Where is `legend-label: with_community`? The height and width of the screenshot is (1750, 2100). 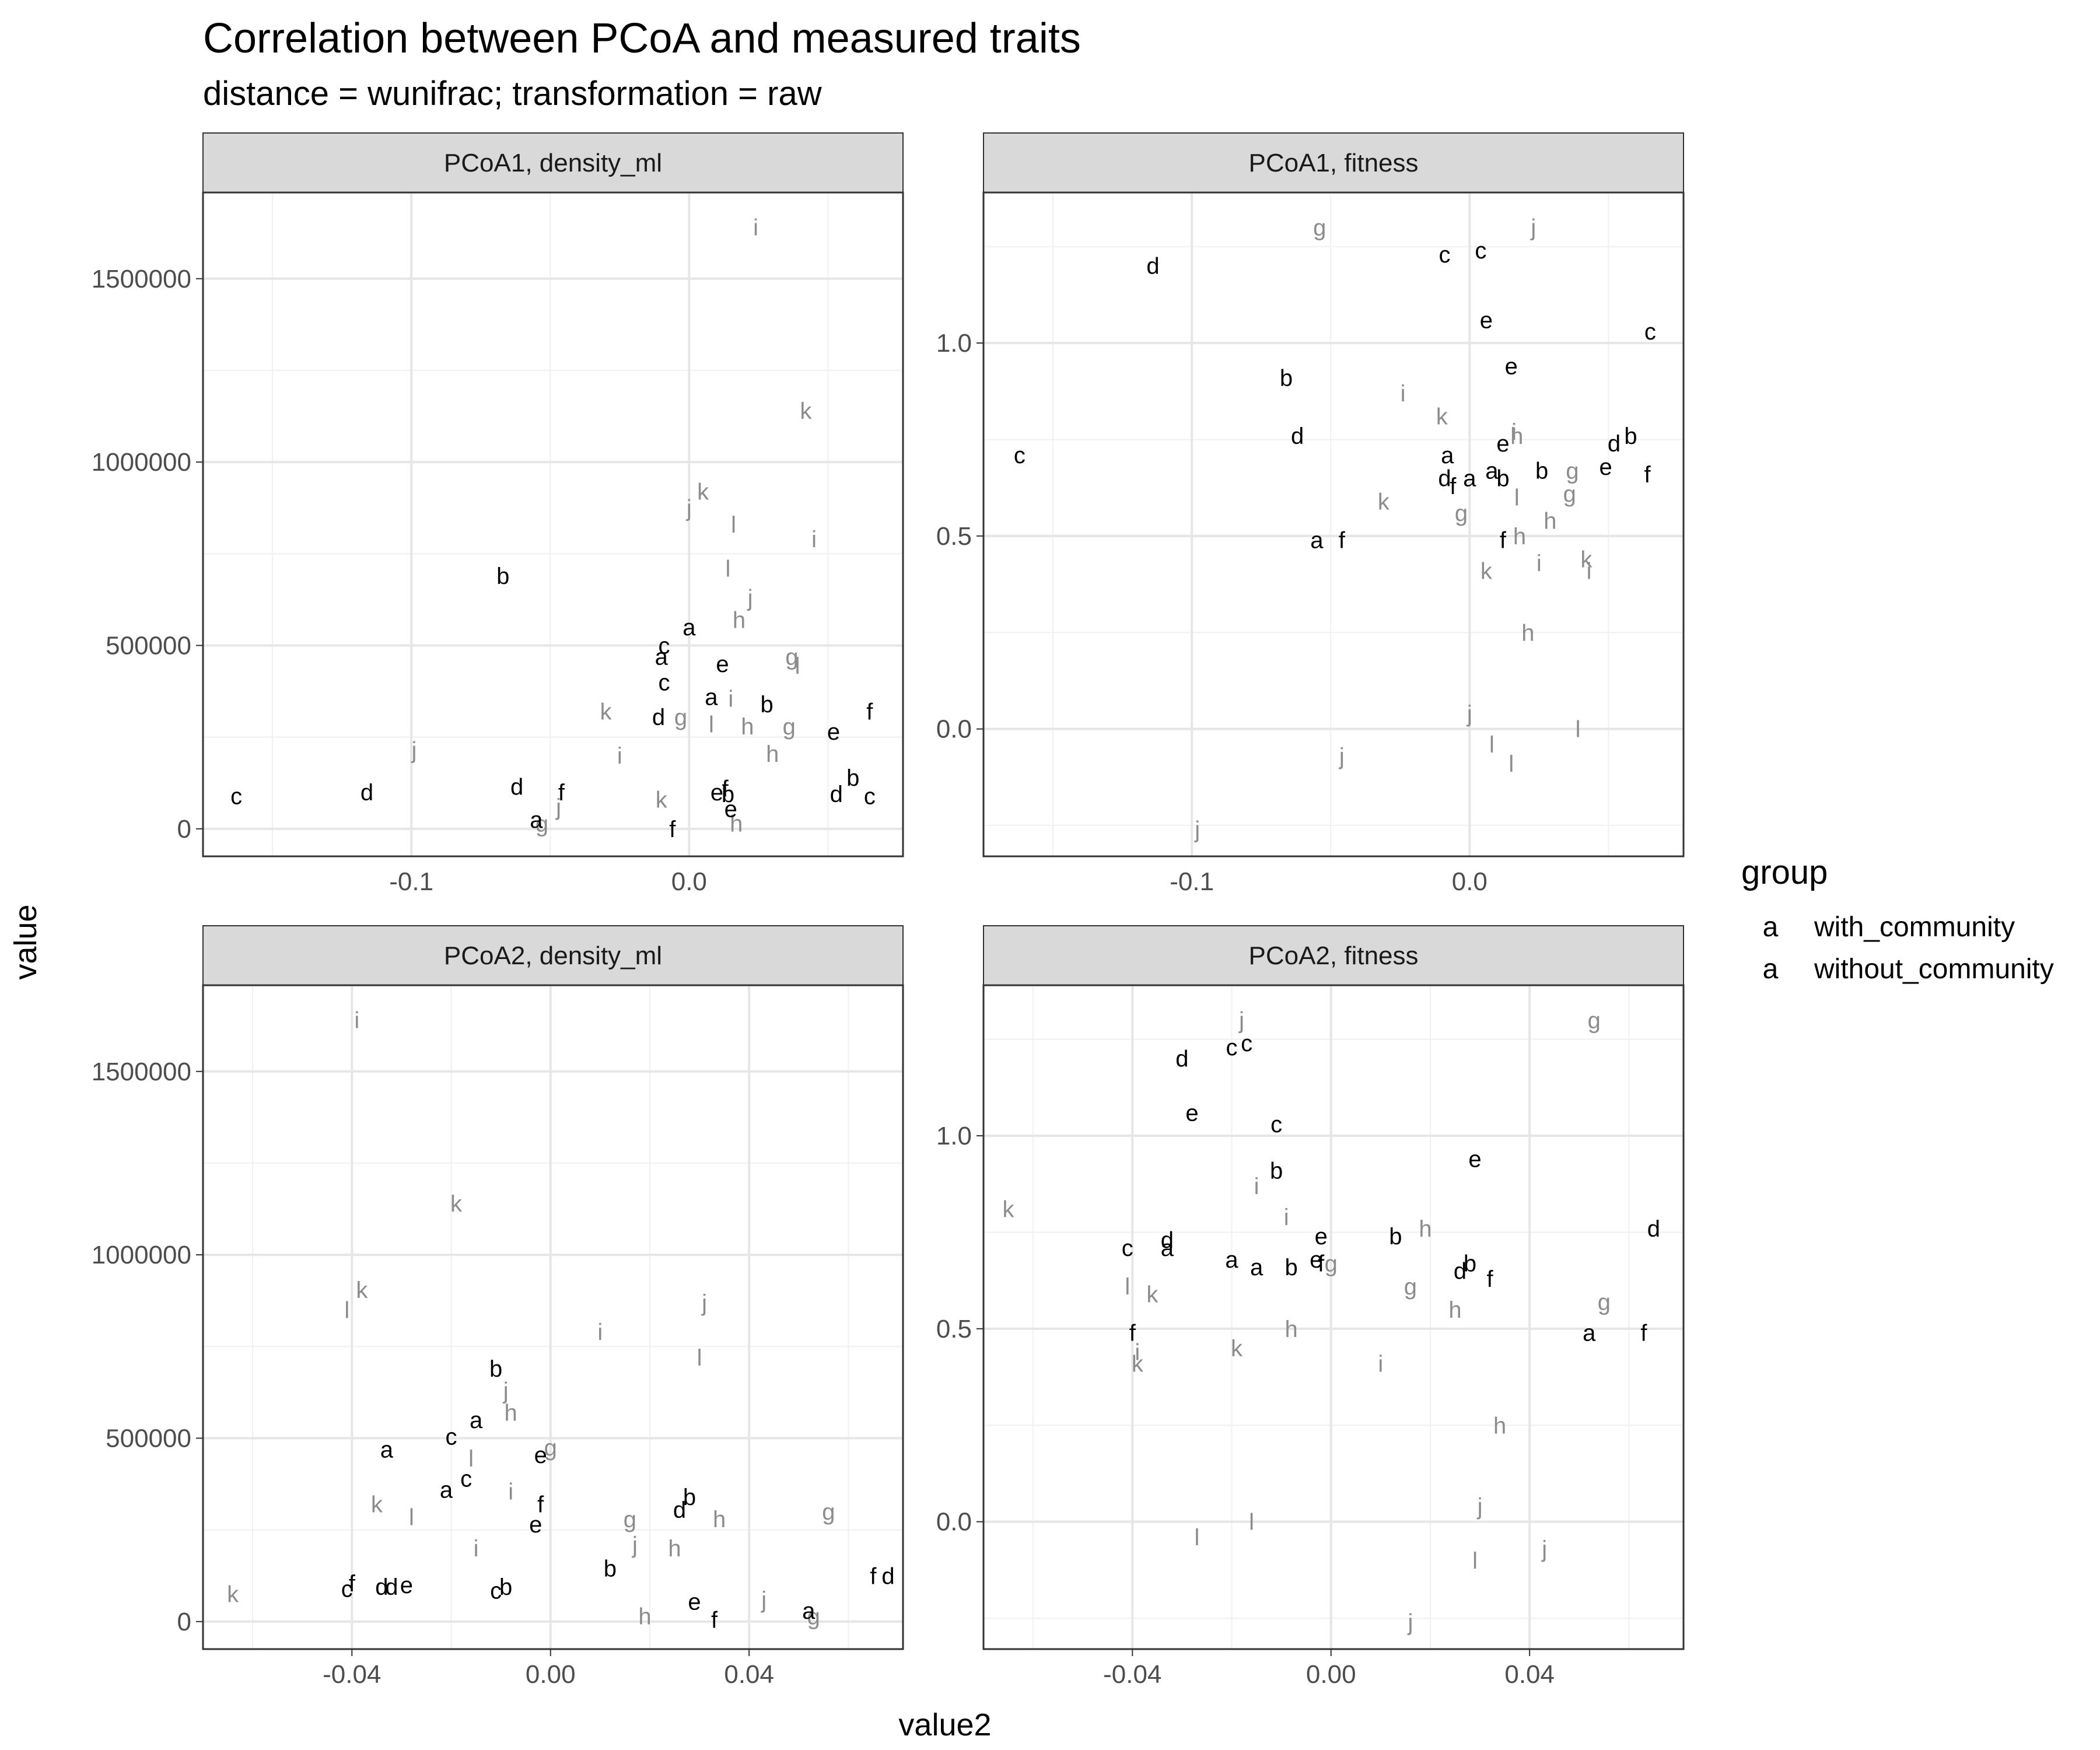
legend-label: with_community is located at coordinates (1915, 928).